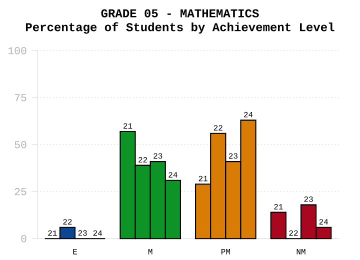 The height and width of the screenshot is (260, 360). I want to click on chart-title: GRADE 05 - MATHEMATICS, so click(180, 13).